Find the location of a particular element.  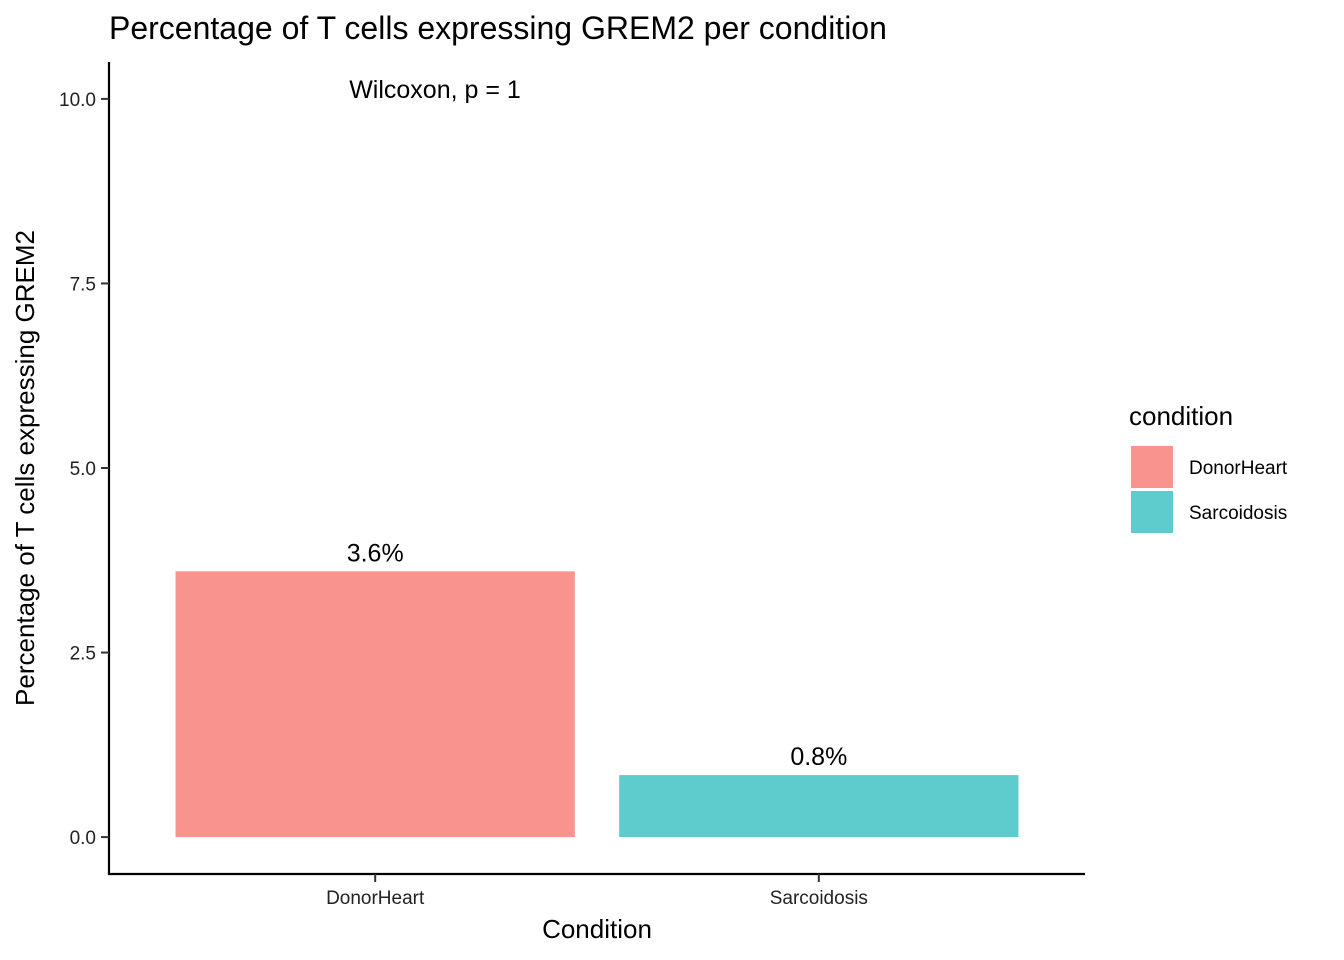

x-tick-label: Sarcoidosis is located at coordinates (819, 898).